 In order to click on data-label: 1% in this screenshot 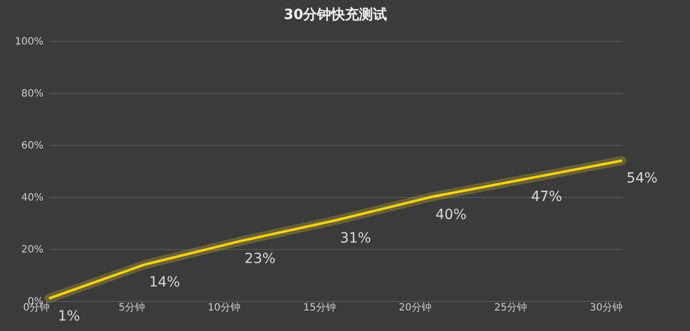, I will do `click(69, 316)`.